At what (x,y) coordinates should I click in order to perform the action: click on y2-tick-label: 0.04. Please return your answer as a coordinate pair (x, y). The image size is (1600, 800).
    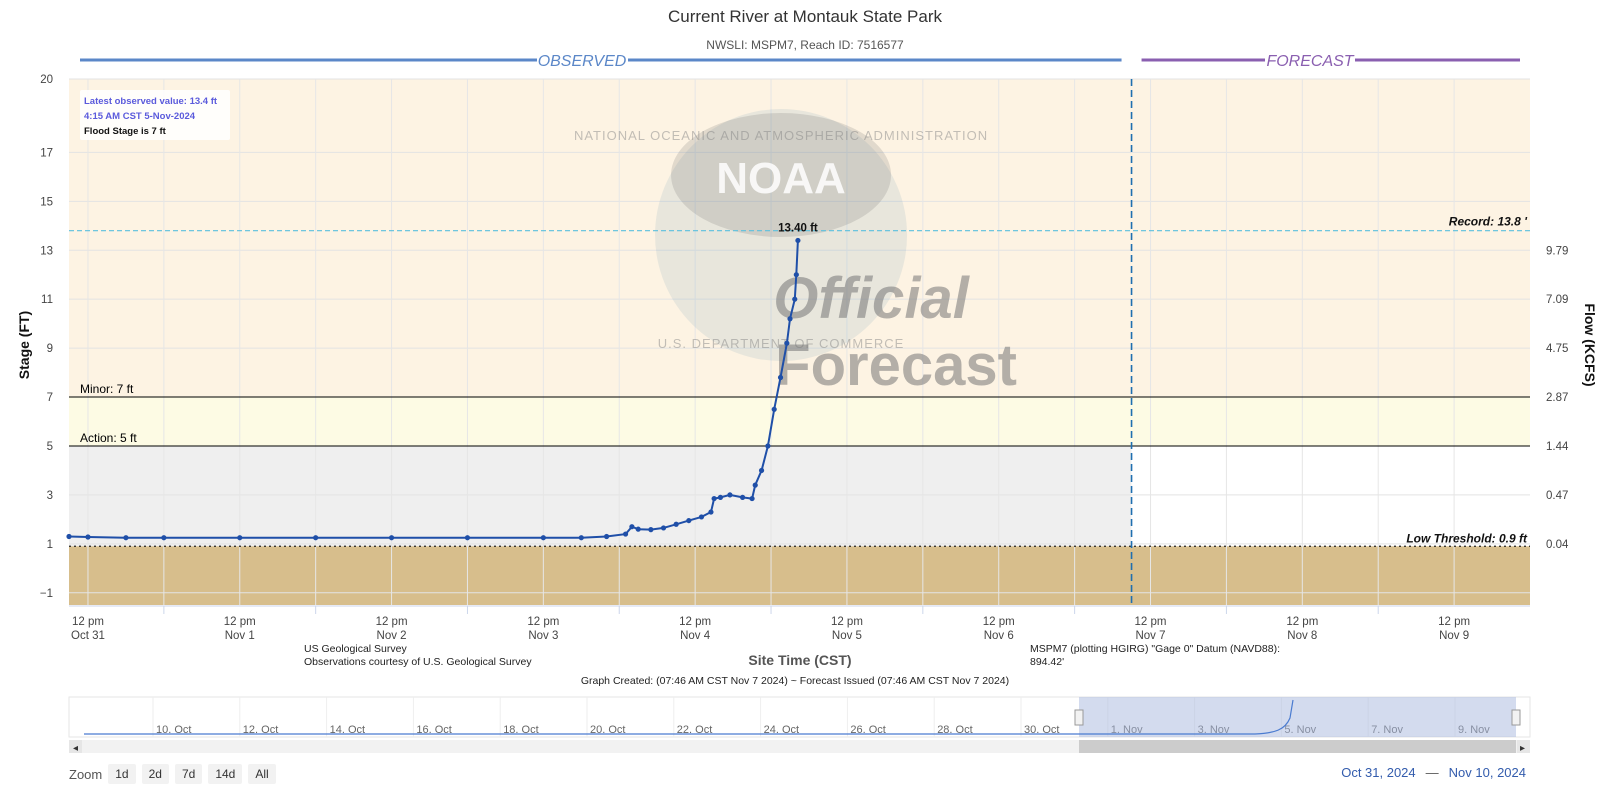
    Looking at the image, I should click on (1557, 545).